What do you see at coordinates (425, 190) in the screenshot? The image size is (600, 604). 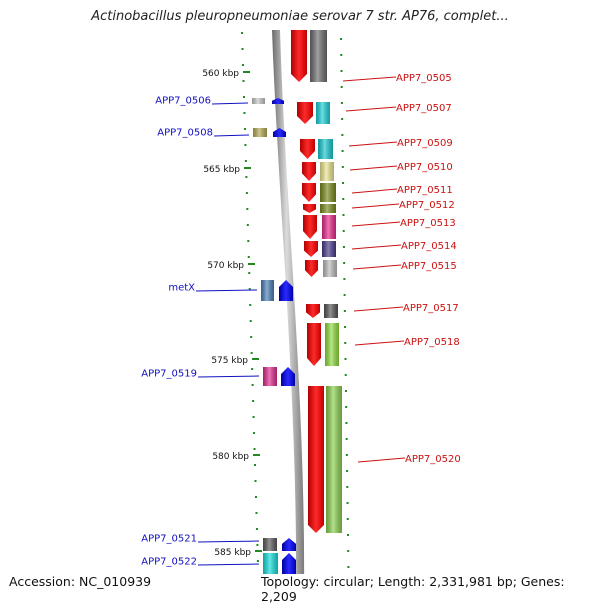 I see `reverse-gene-label: APP7_0511` at bounding box center [425, 190].